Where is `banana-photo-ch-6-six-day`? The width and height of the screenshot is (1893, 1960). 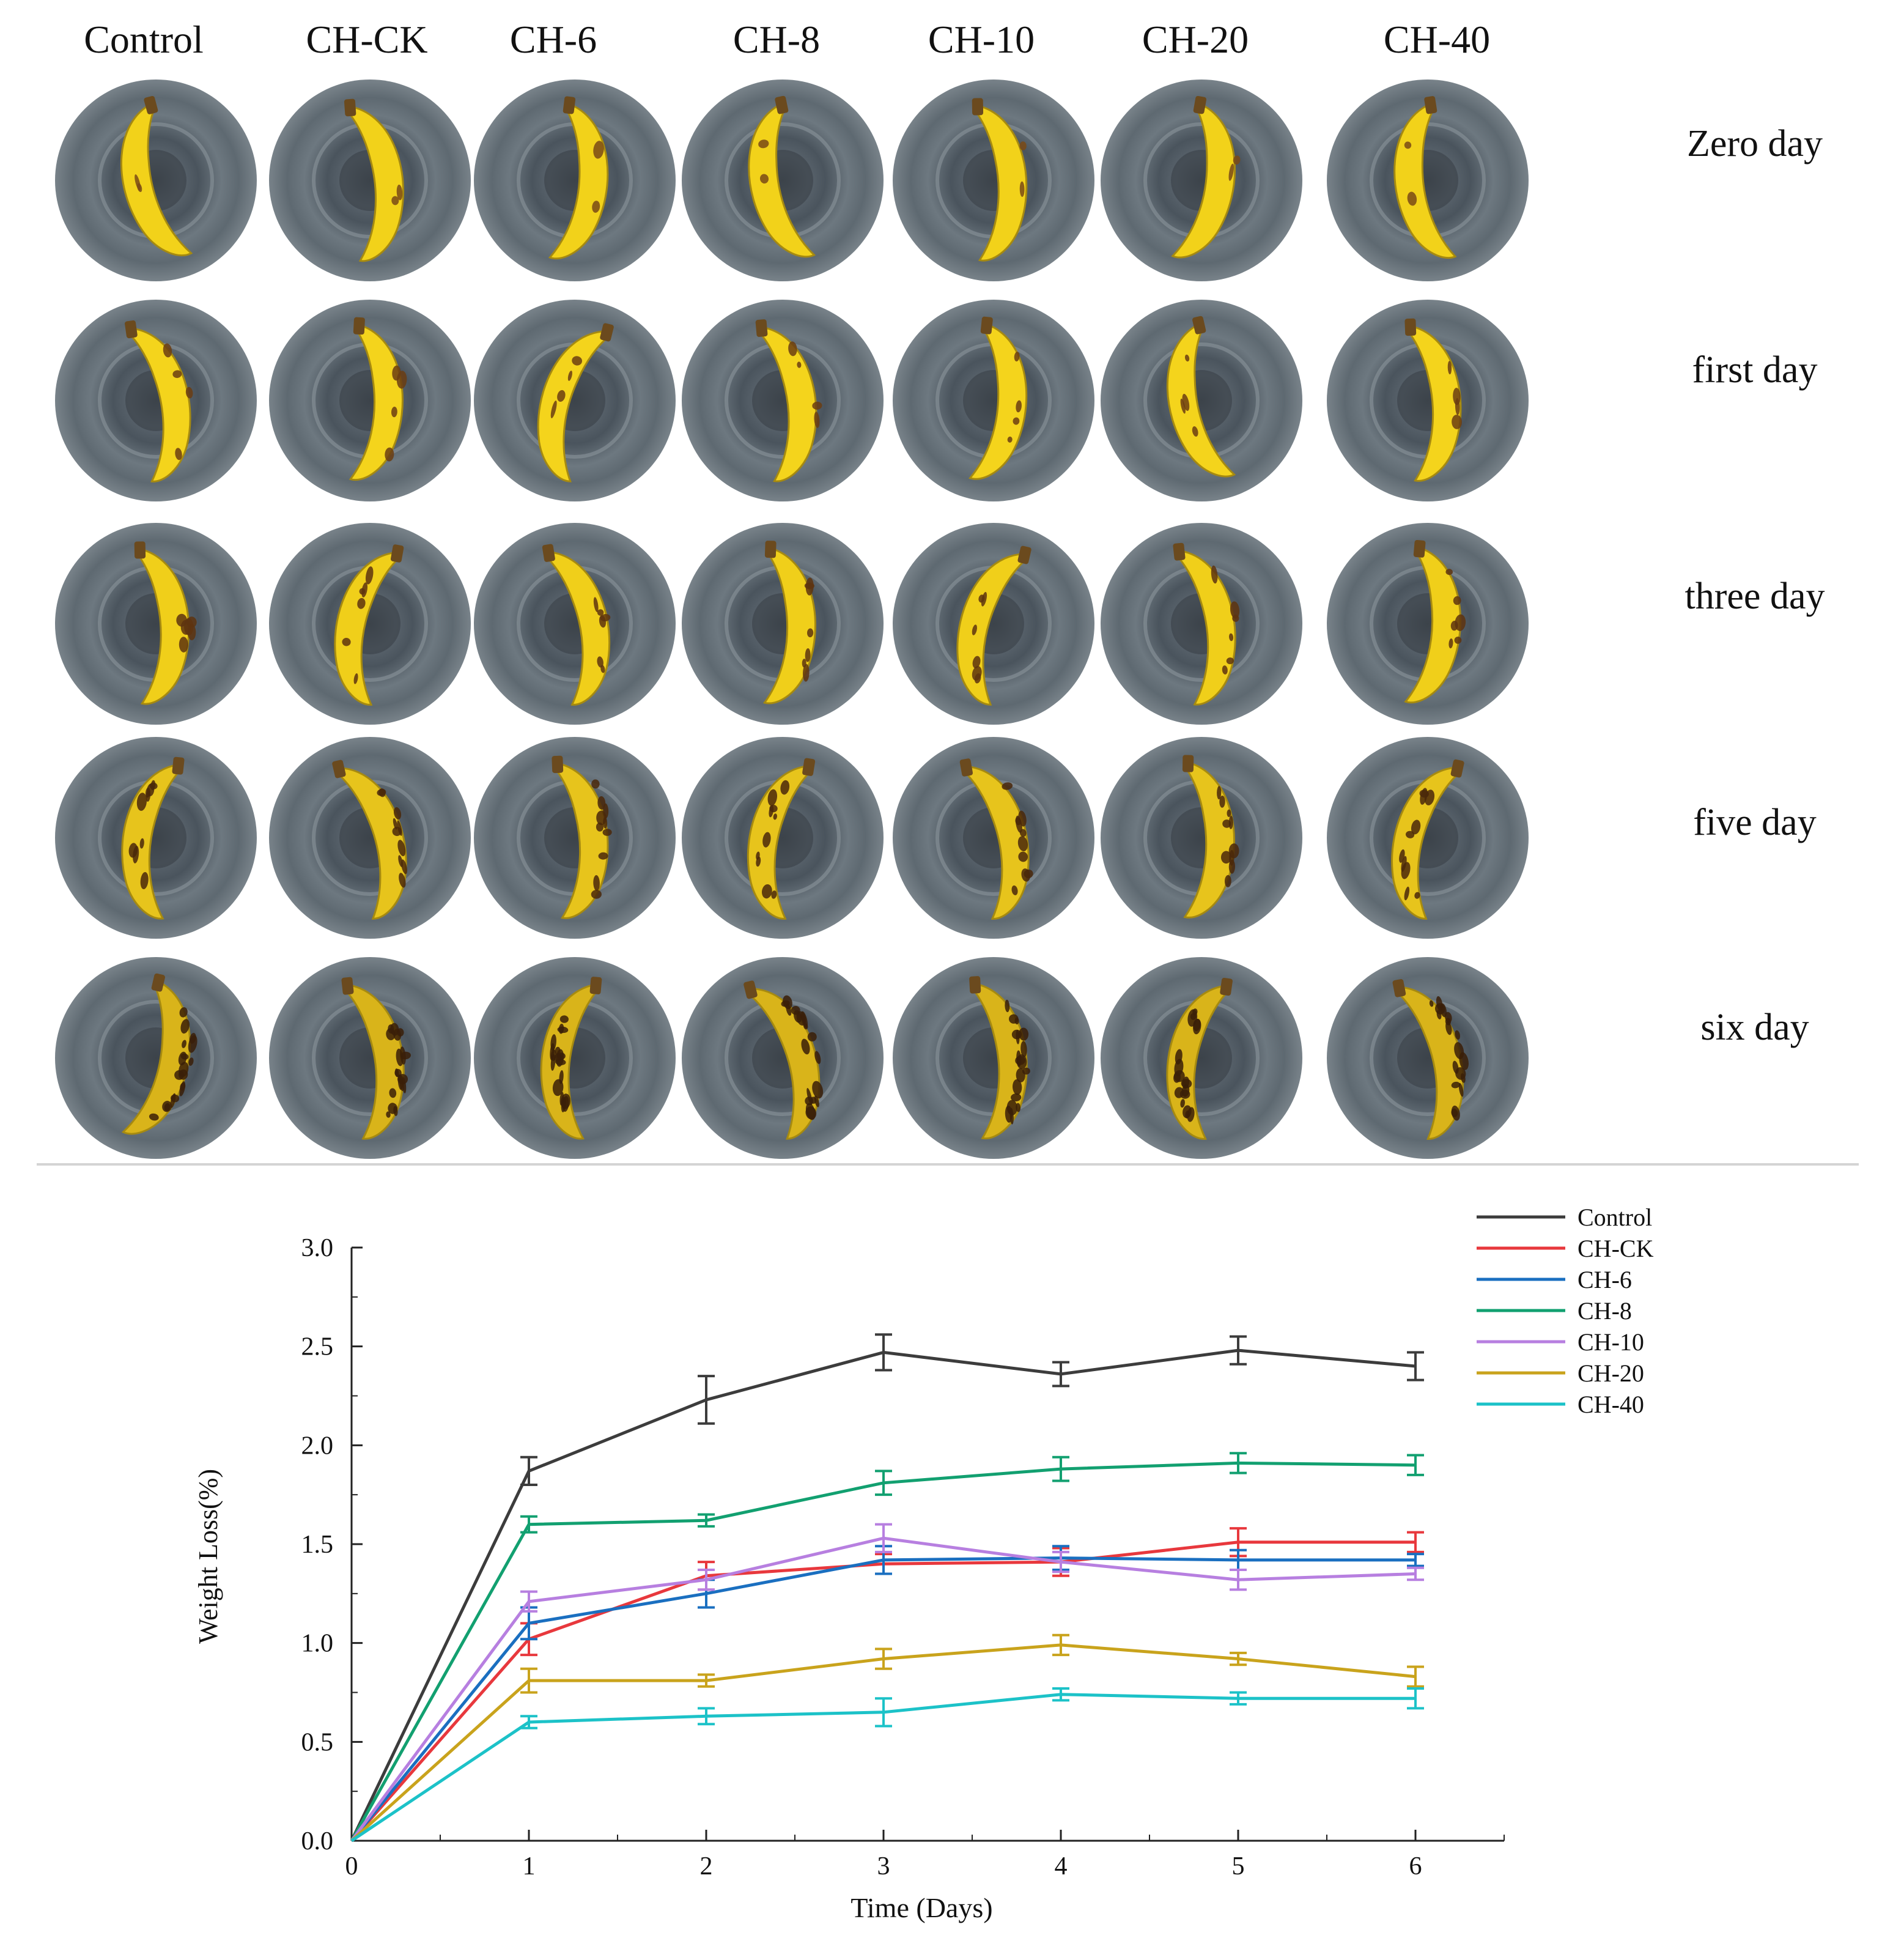
banana-photo-ch-6-six-day is located at coordinates (575, 1058).